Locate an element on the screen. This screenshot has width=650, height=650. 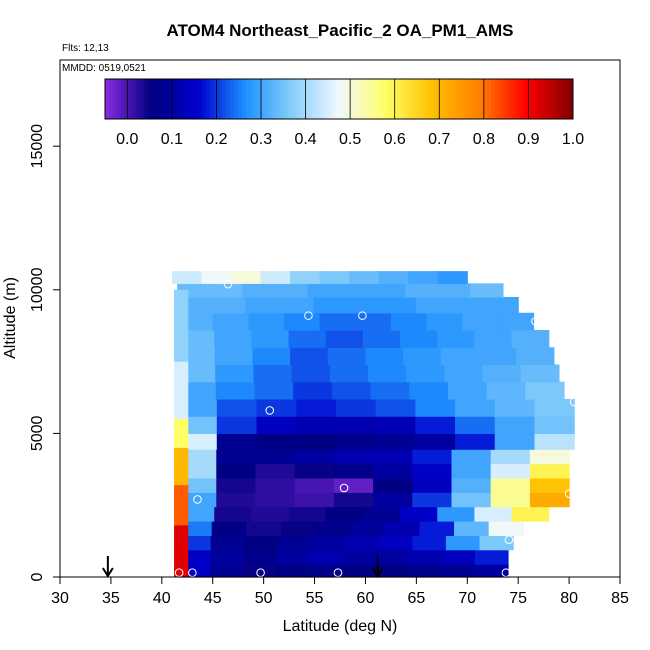
x-axis-label: Latitude (deg N) is located at coordinates (340, 626).